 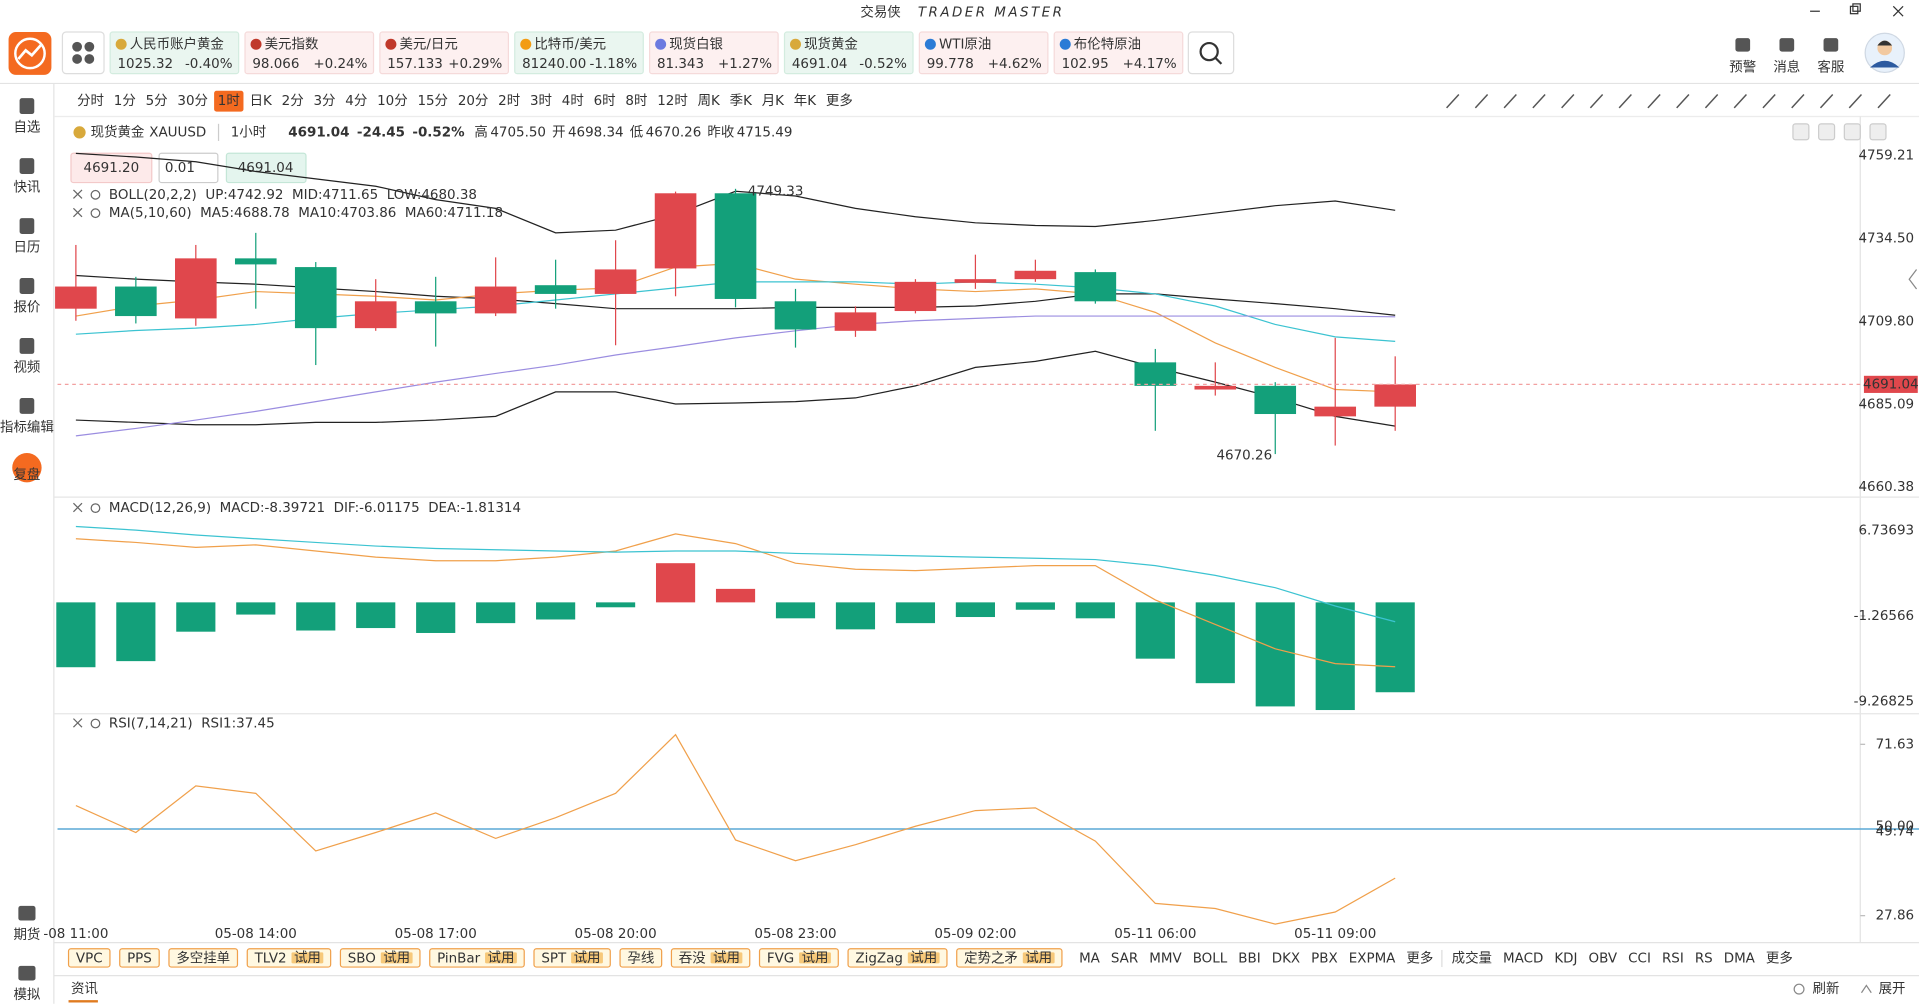 I want to click on indicator-tab: BBI, so click(x=1249, y=958).